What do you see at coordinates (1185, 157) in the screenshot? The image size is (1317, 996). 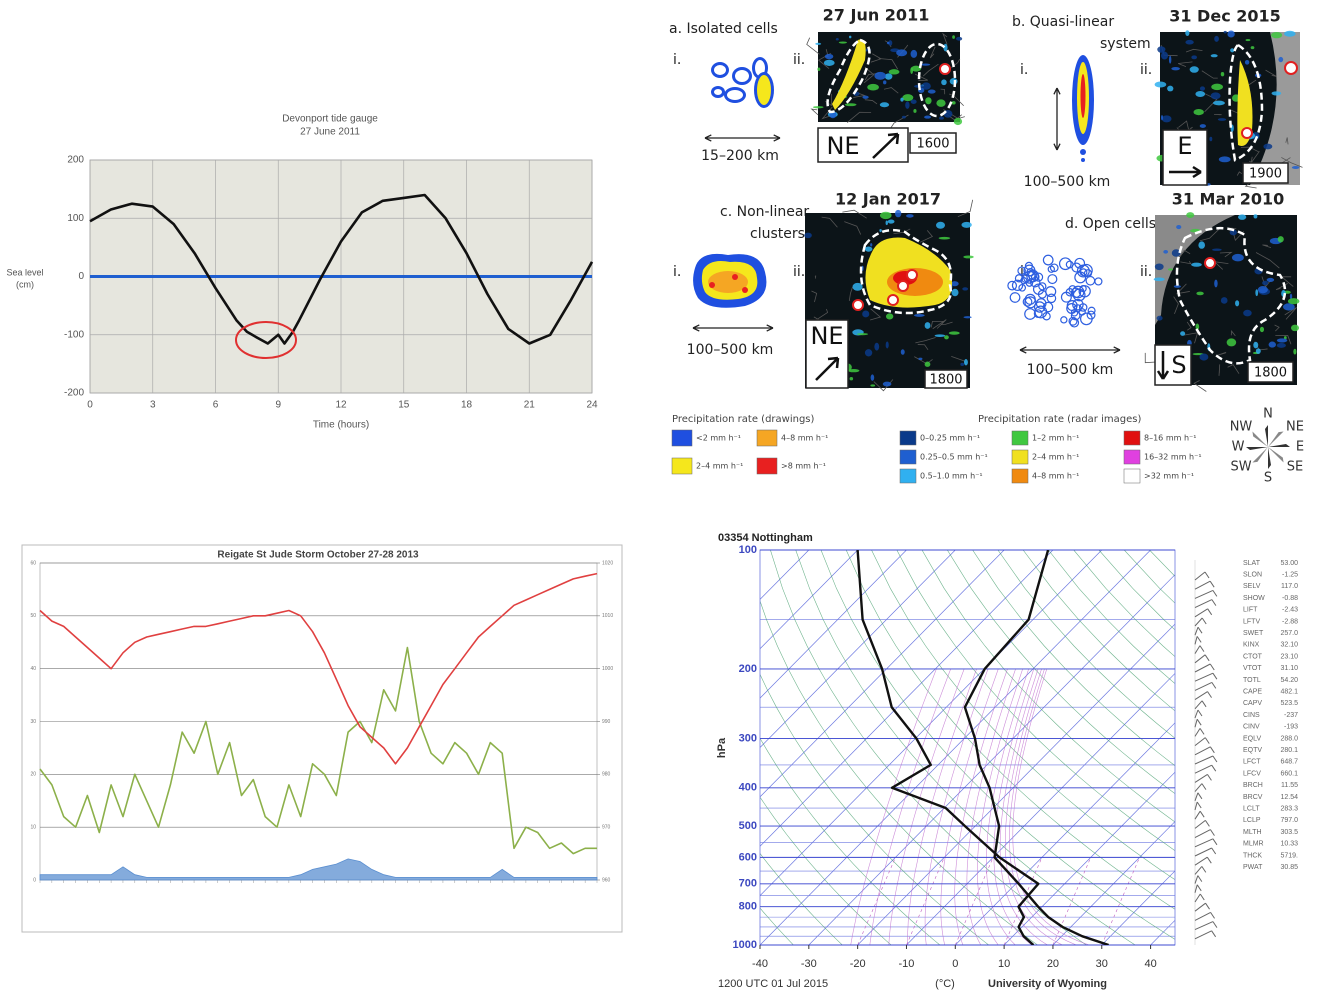 I see `direction-frame` at bounding box center [1185, 157].